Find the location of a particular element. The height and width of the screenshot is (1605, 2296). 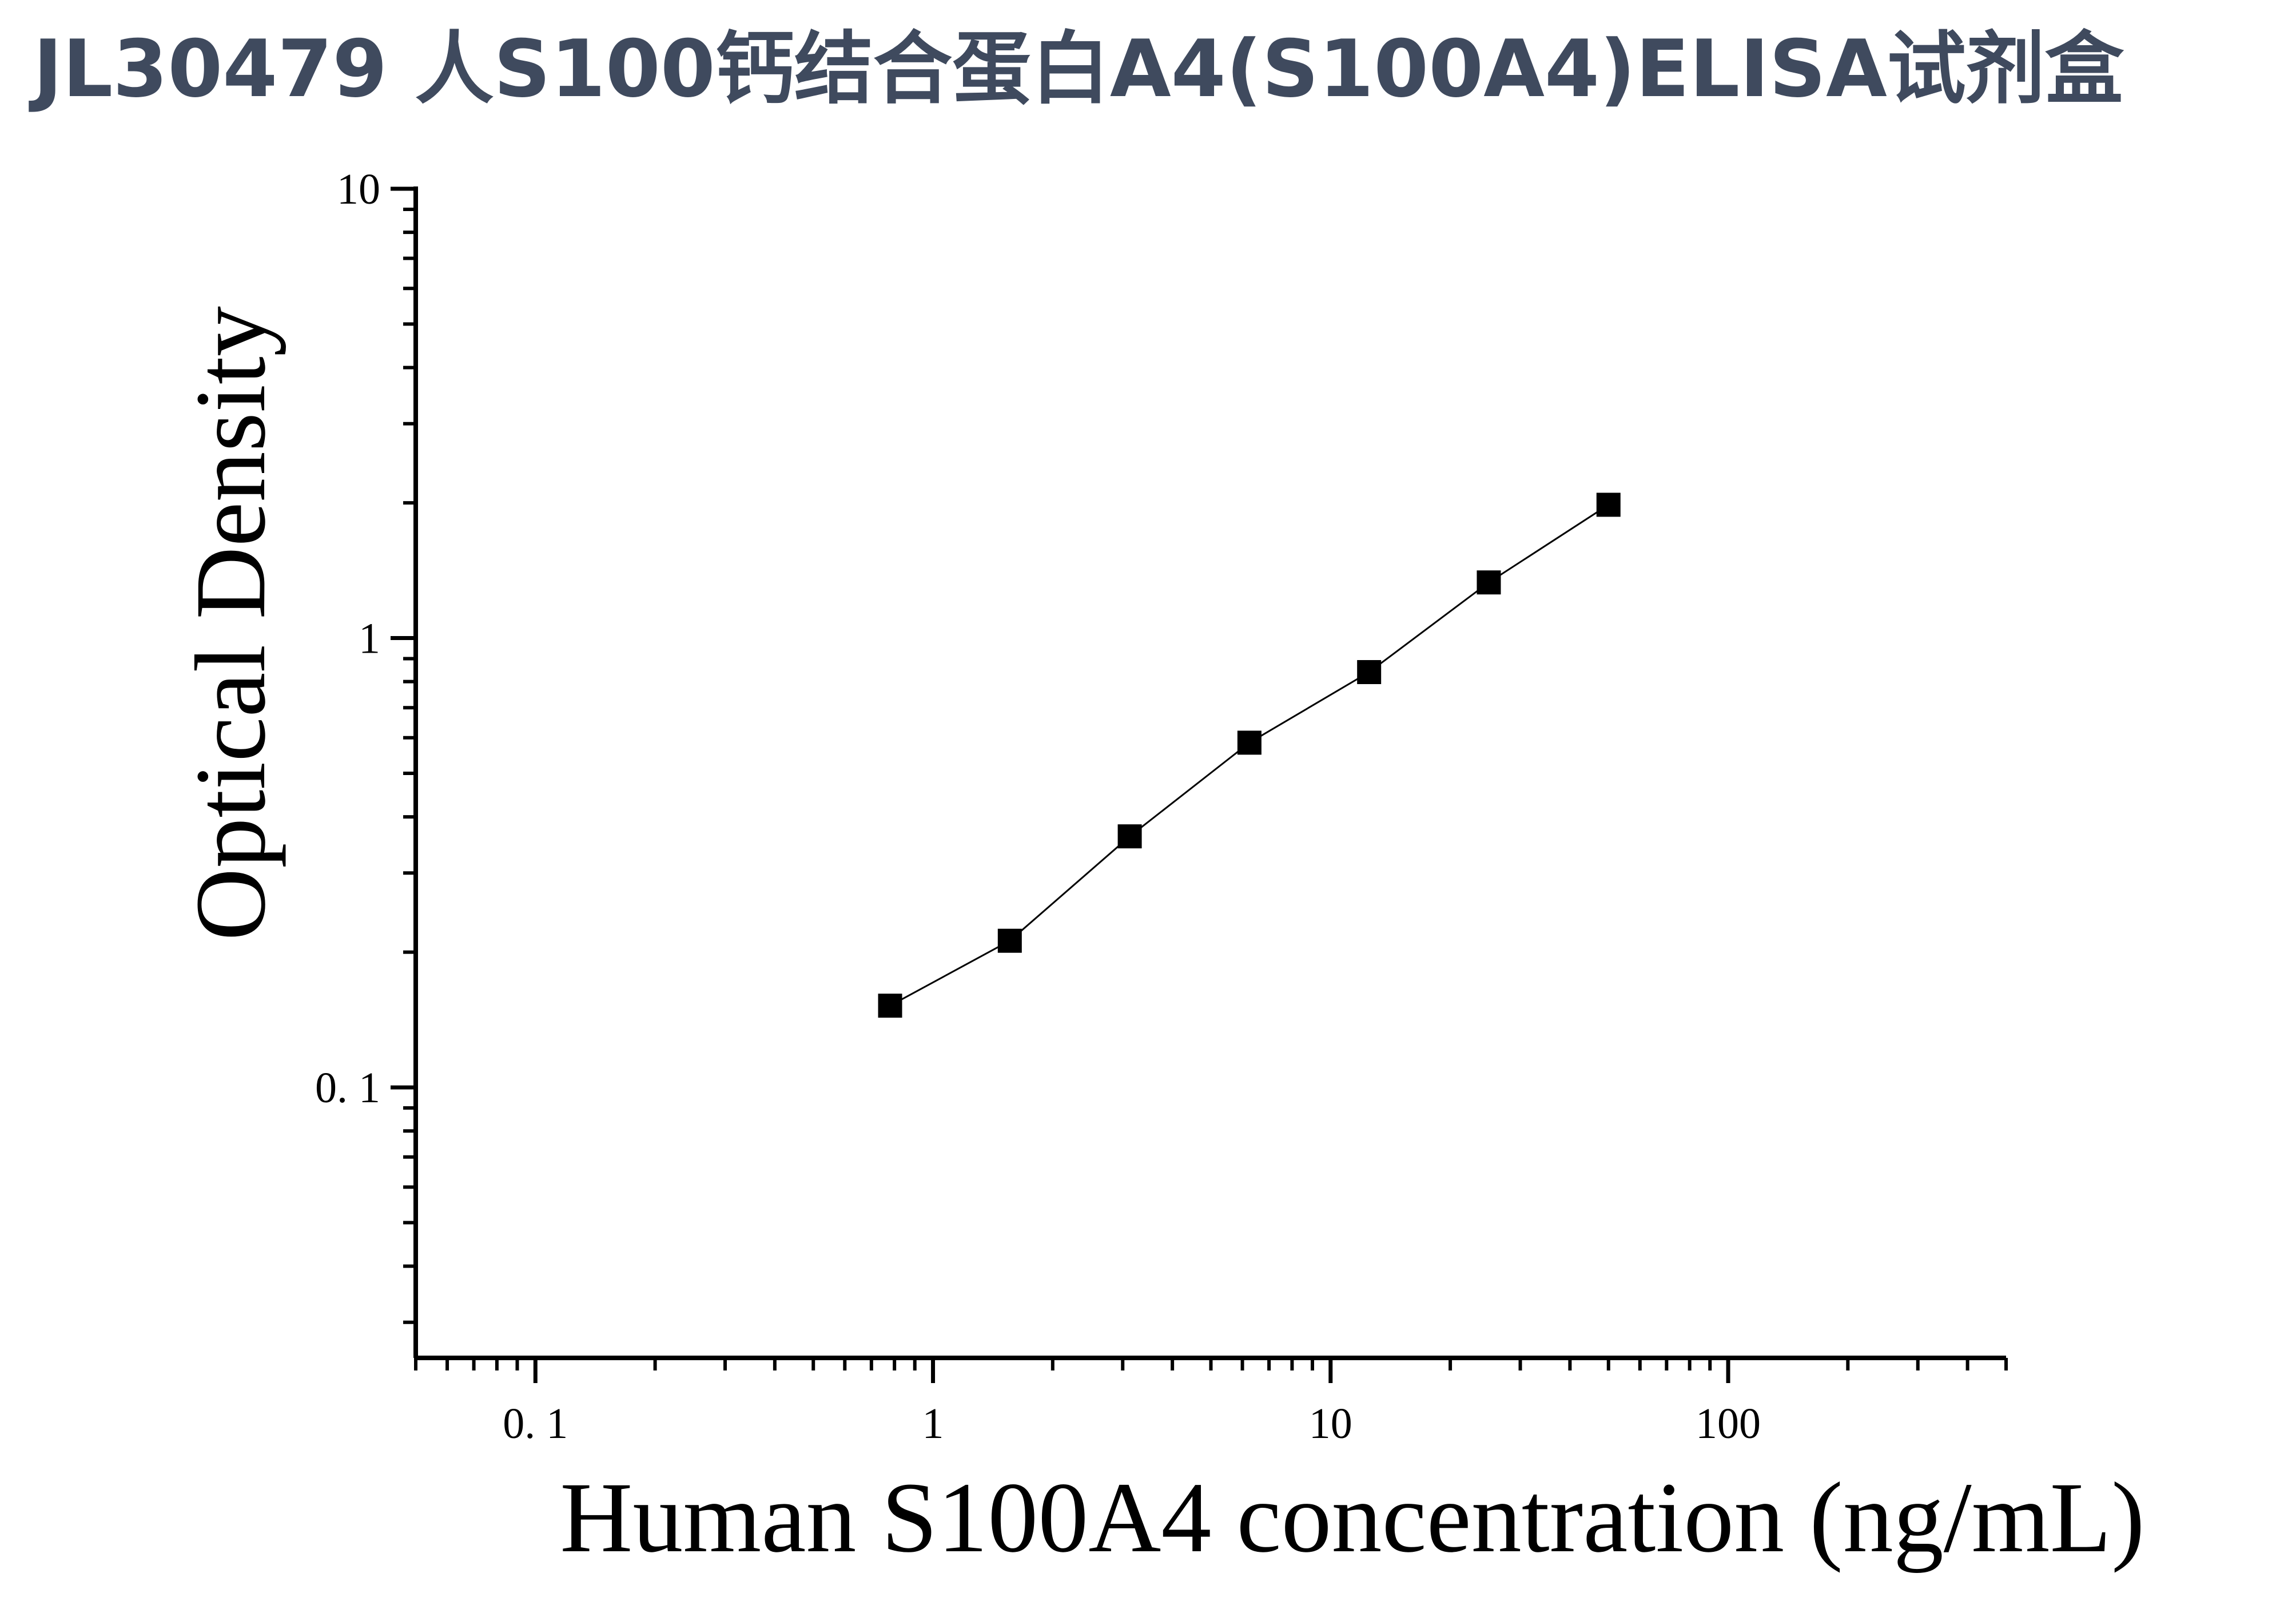

x-tick-label: 1 is located at coordinates (933, 1424).